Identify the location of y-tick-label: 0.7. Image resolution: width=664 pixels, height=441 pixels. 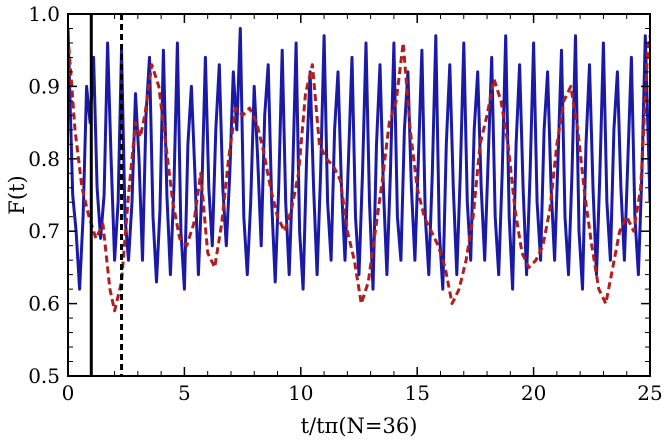
(44, 231).